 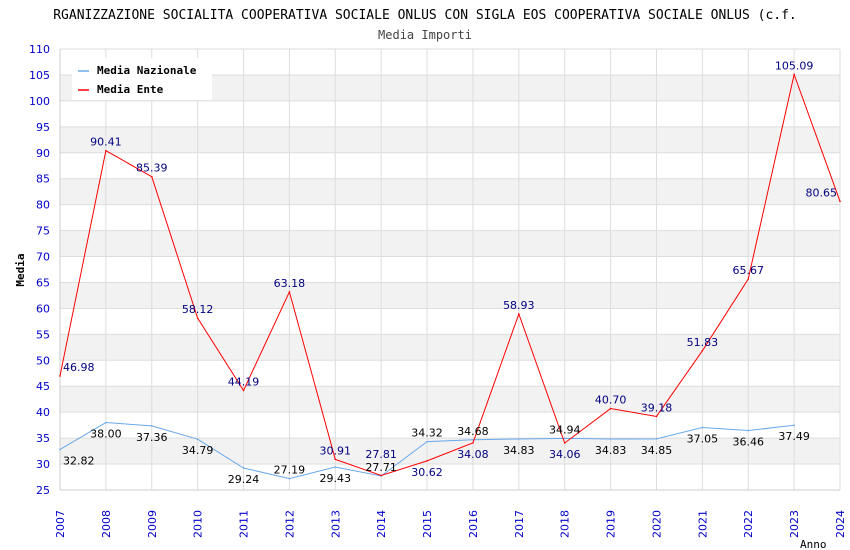 What do you see at coordinates (244, 479) in the screenshot?
I see `data-label: 29.24` at bounding box center [244, 479].